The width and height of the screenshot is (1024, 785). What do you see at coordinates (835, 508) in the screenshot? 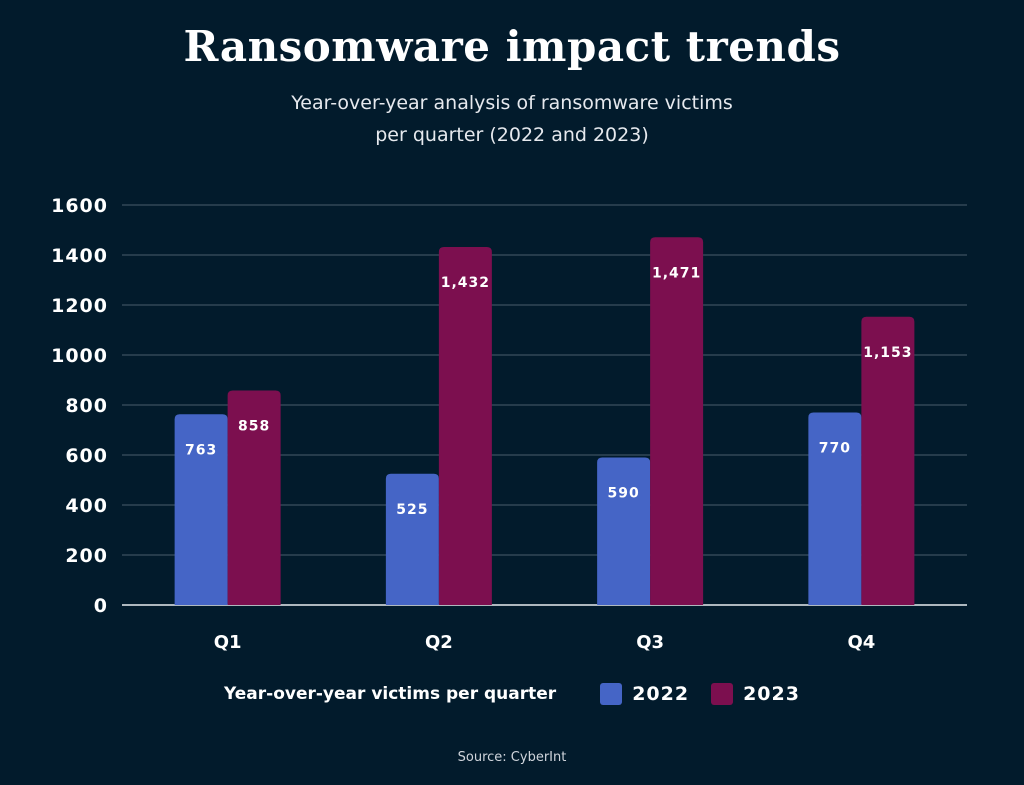
I see `bar-2022-Q4` at bounding box center [835, 508].